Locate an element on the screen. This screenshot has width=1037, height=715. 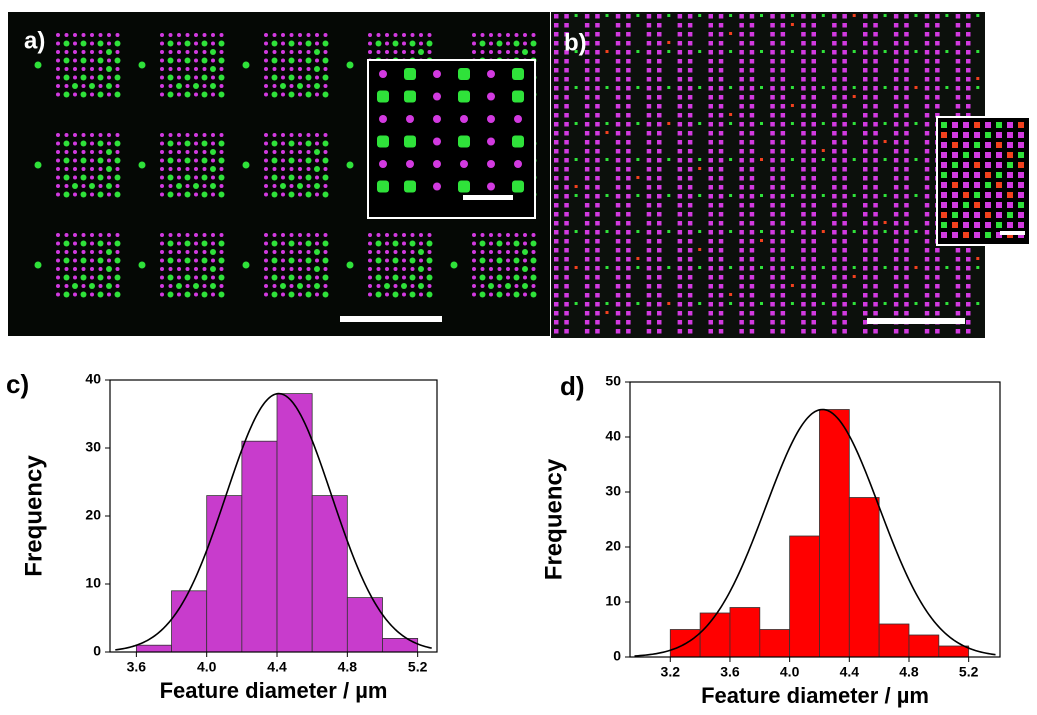
bar is located at coordinates (259, 546).